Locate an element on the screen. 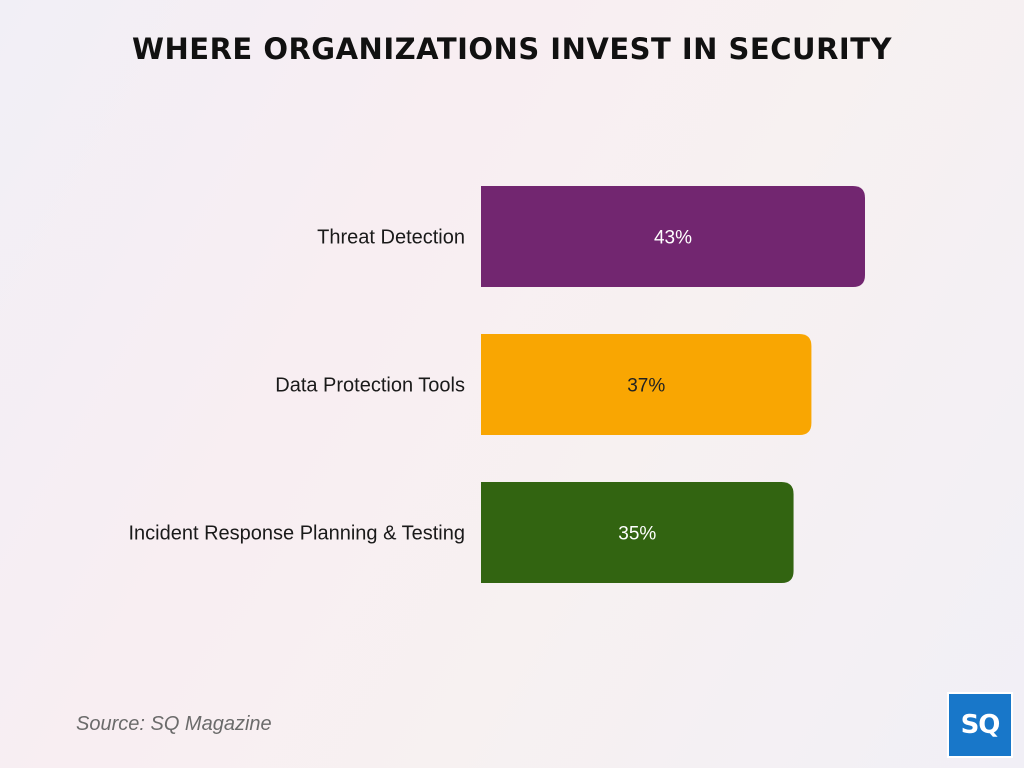  logo-text: SQ is located at coordinates (980, 725).